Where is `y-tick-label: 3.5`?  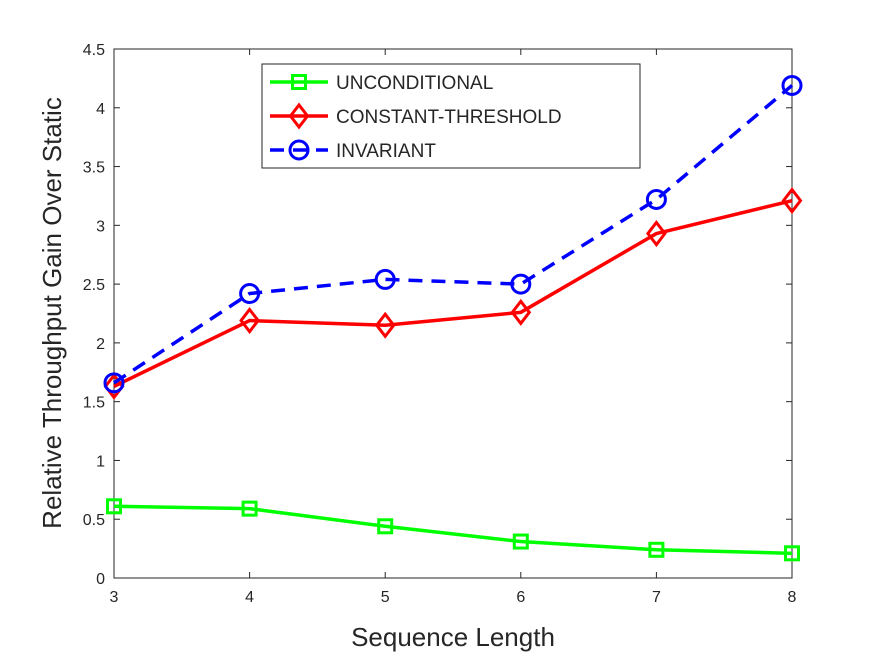 y-tick-label: 3.5 is located at coordinates (94, 168).